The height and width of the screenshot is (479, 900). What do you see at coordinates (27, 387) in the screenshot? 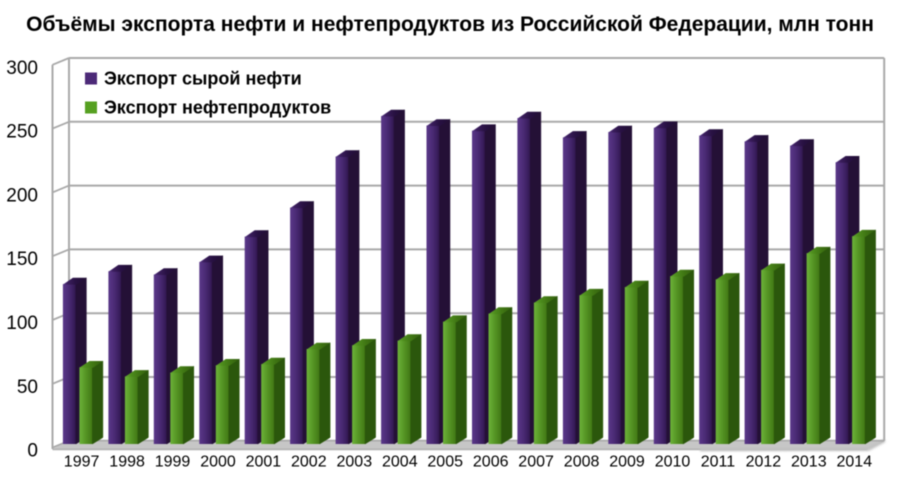
I see `svg-text: 50` at bounding box center [27, 387].